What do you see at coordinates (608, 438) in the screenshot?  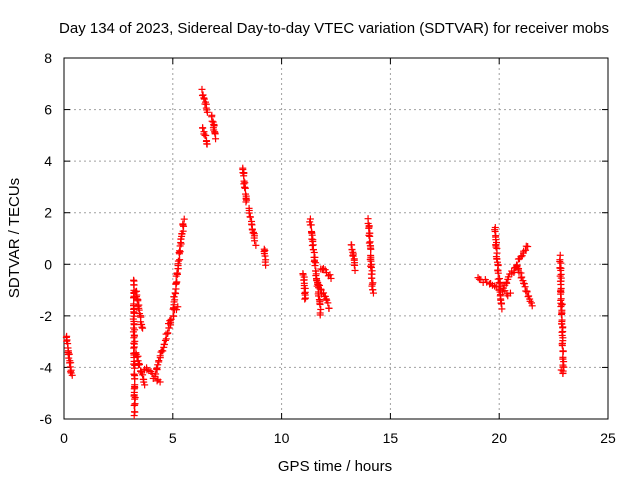 I see `x-tick-label: 25` at bounding box center [608, 438].